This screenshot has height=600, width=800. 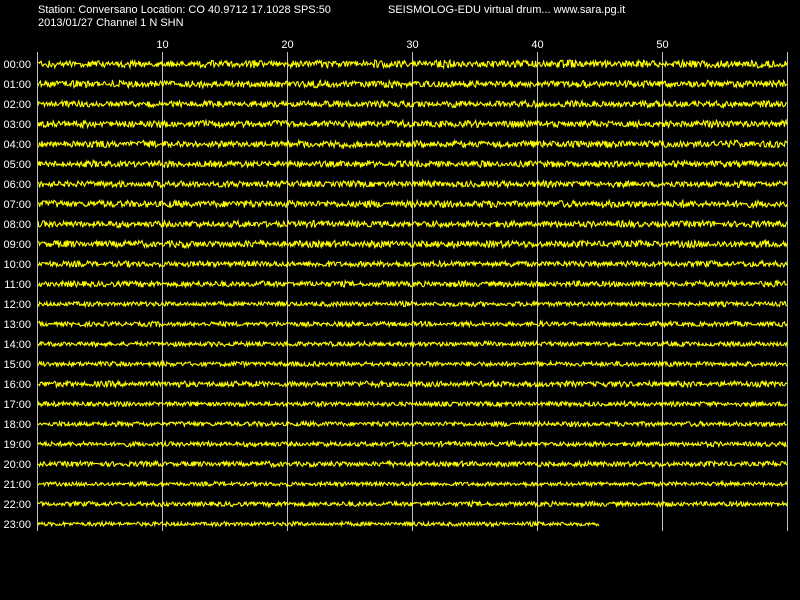 What do you see at coordinates (412, 45) in the screenshot?
I see `x-tick-label-30: 30` at bounding box center [412, 45].